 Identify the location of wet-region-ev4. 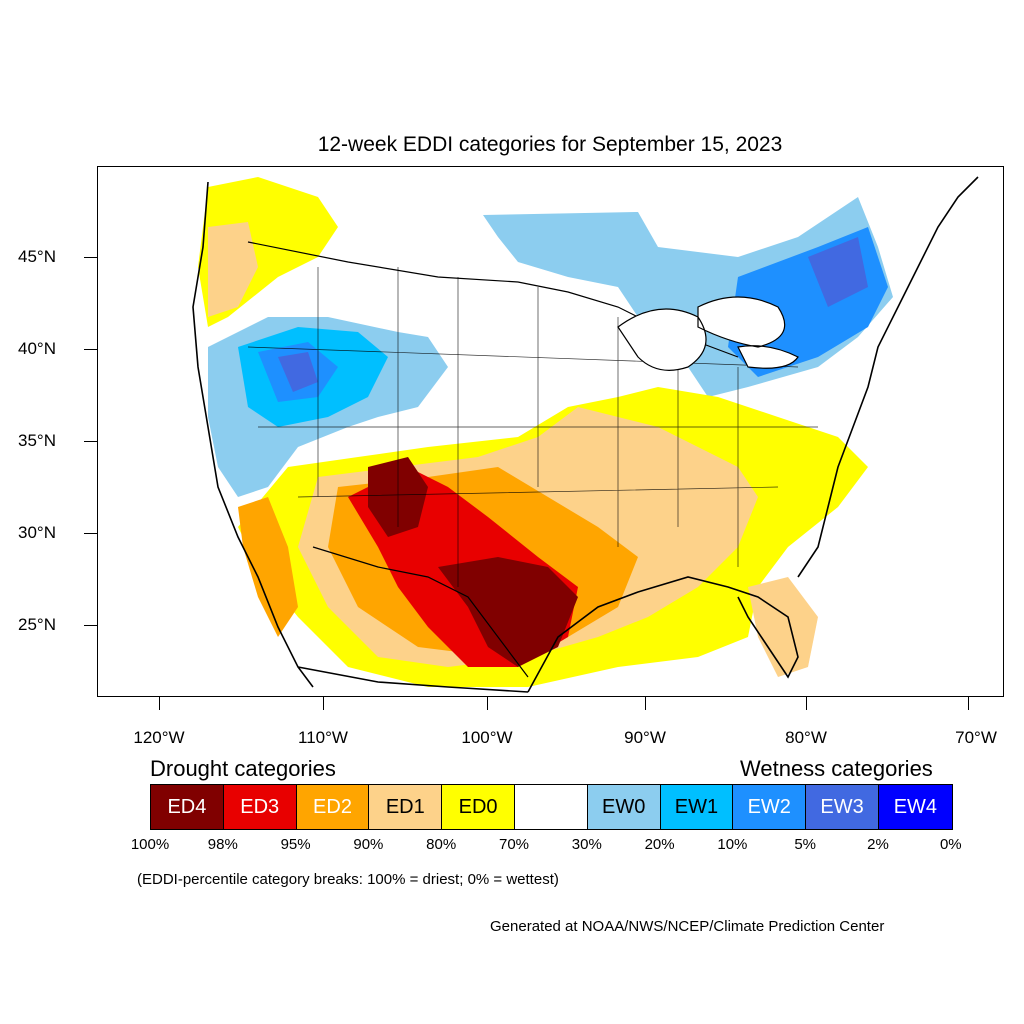
(298, 372).